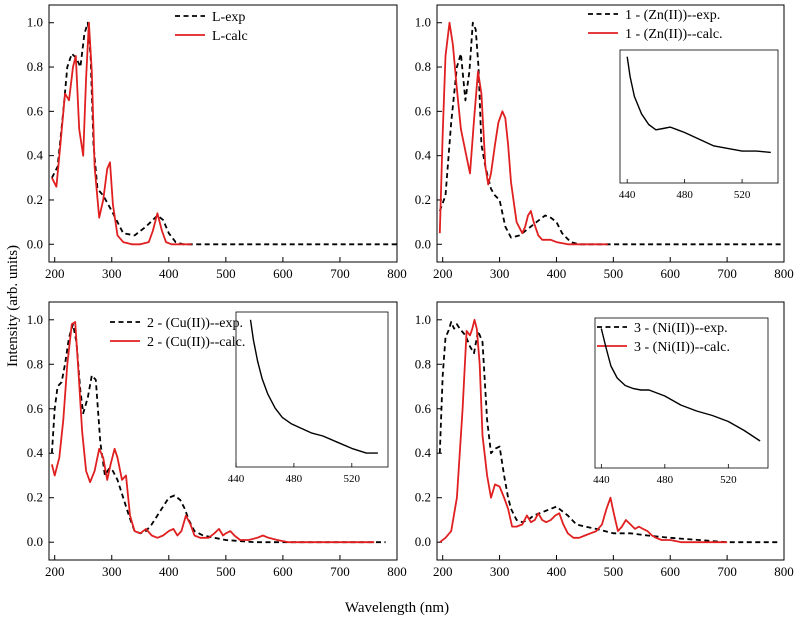  I want to click on legend: 3 - (Ni(II))--exp. 3 - (Ni(II))--calc., so click(663, 338).